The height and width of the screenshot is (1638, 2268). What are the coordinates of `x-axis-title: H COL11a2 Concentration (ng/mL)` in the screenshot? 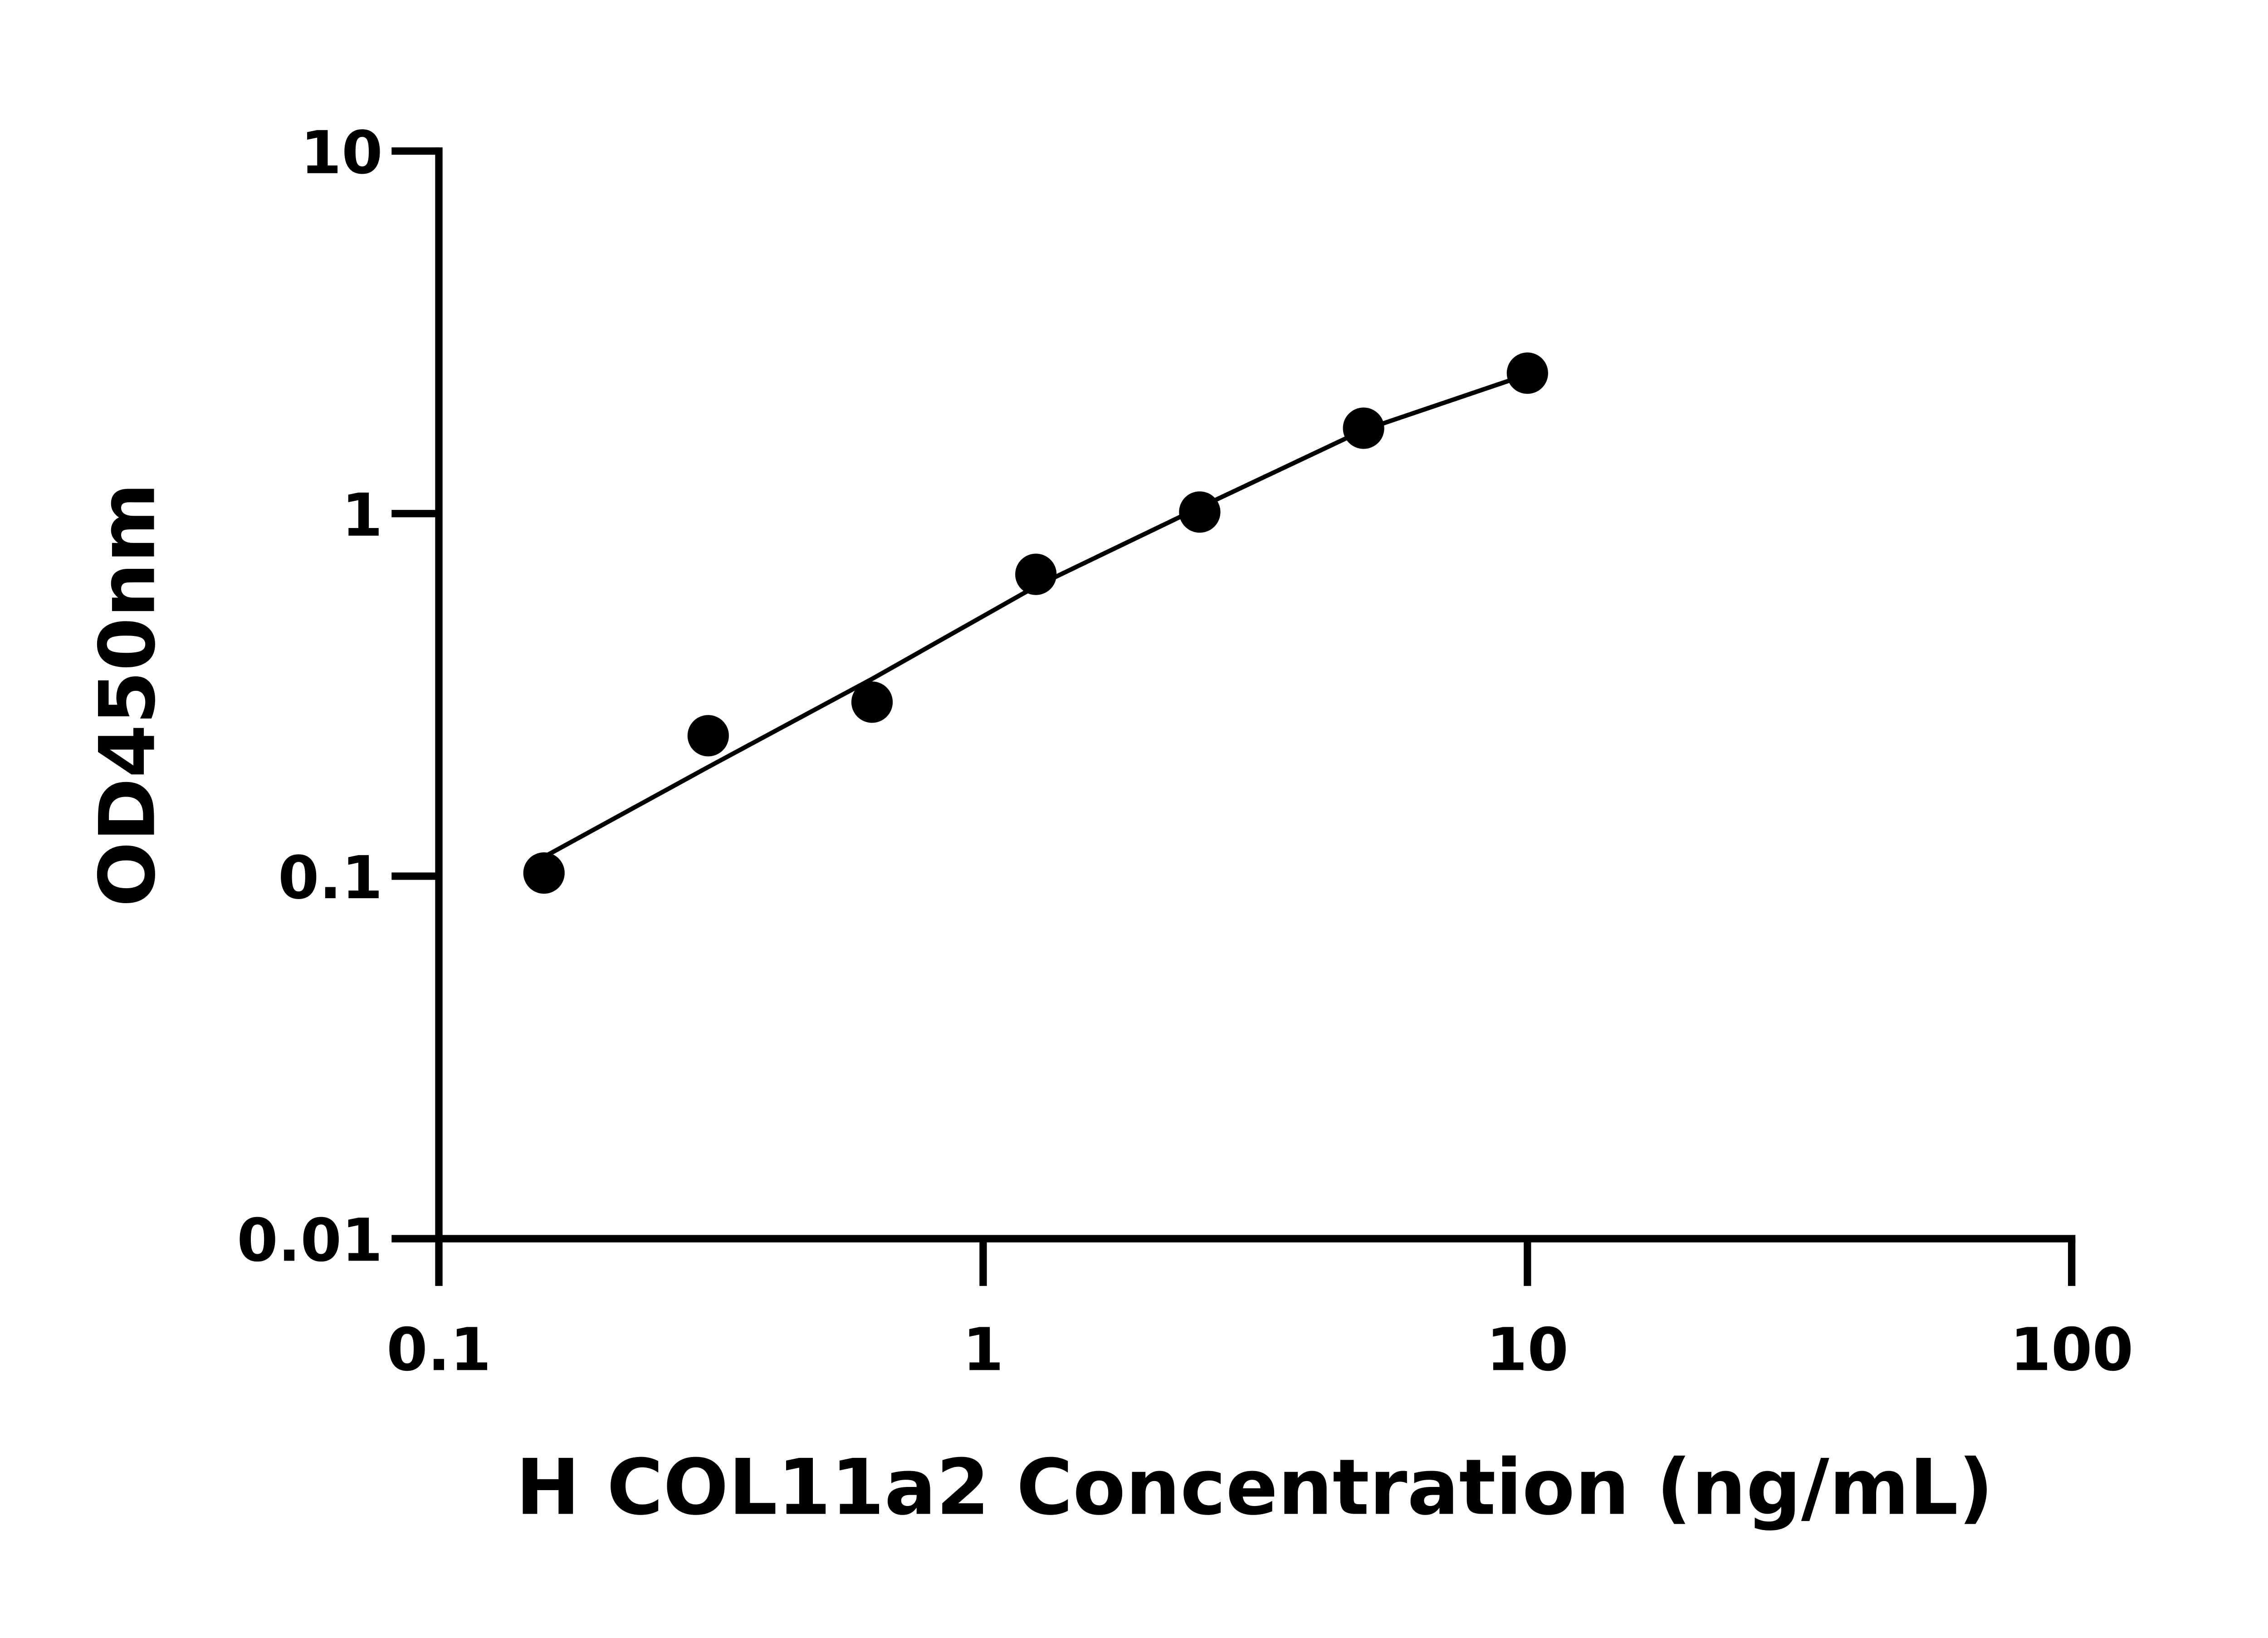 It's located at (1255, 1487).